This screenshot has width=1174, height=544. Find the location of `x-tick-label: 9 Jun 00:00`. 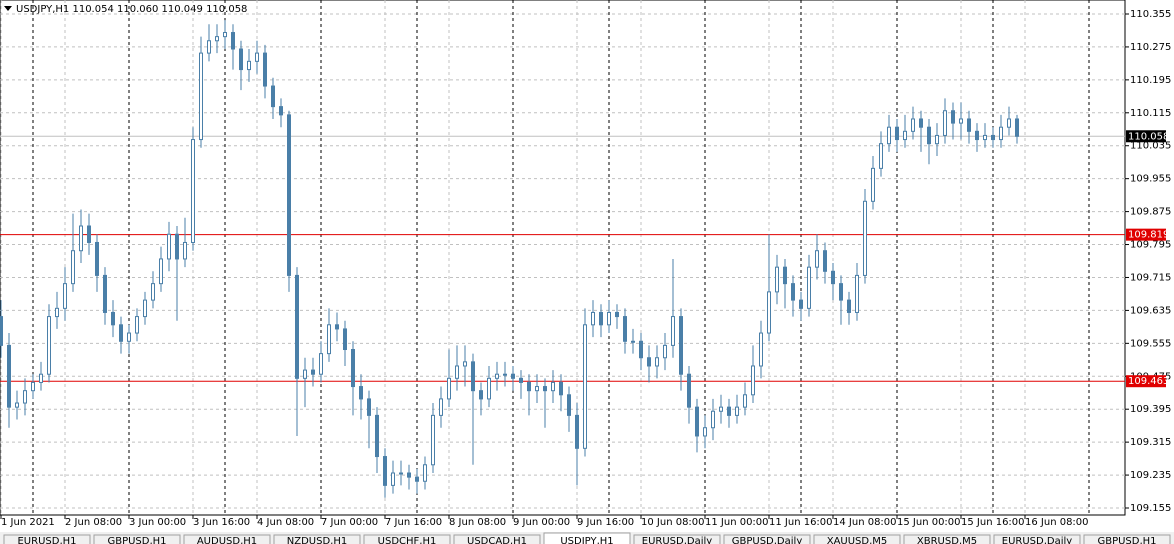

x-tick-label: 9 Jun 00:00 is located at coordinates (541, 522).